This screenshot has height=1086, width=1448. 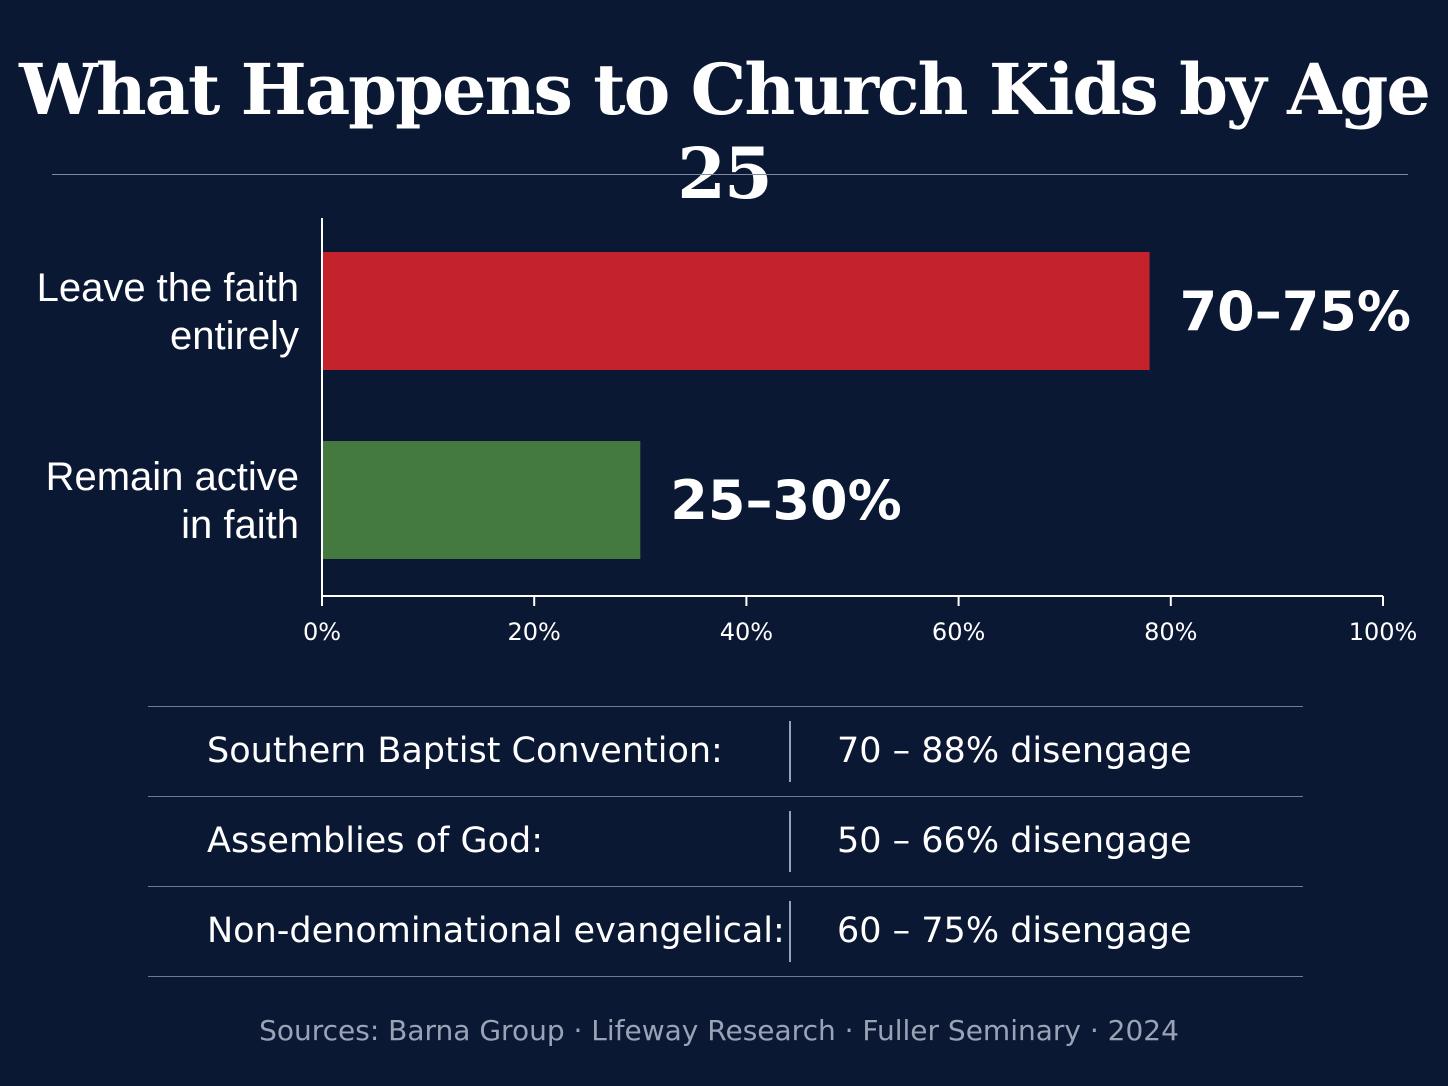 I want to click on x-tick-label: 60%, so click(x=958, y=632).